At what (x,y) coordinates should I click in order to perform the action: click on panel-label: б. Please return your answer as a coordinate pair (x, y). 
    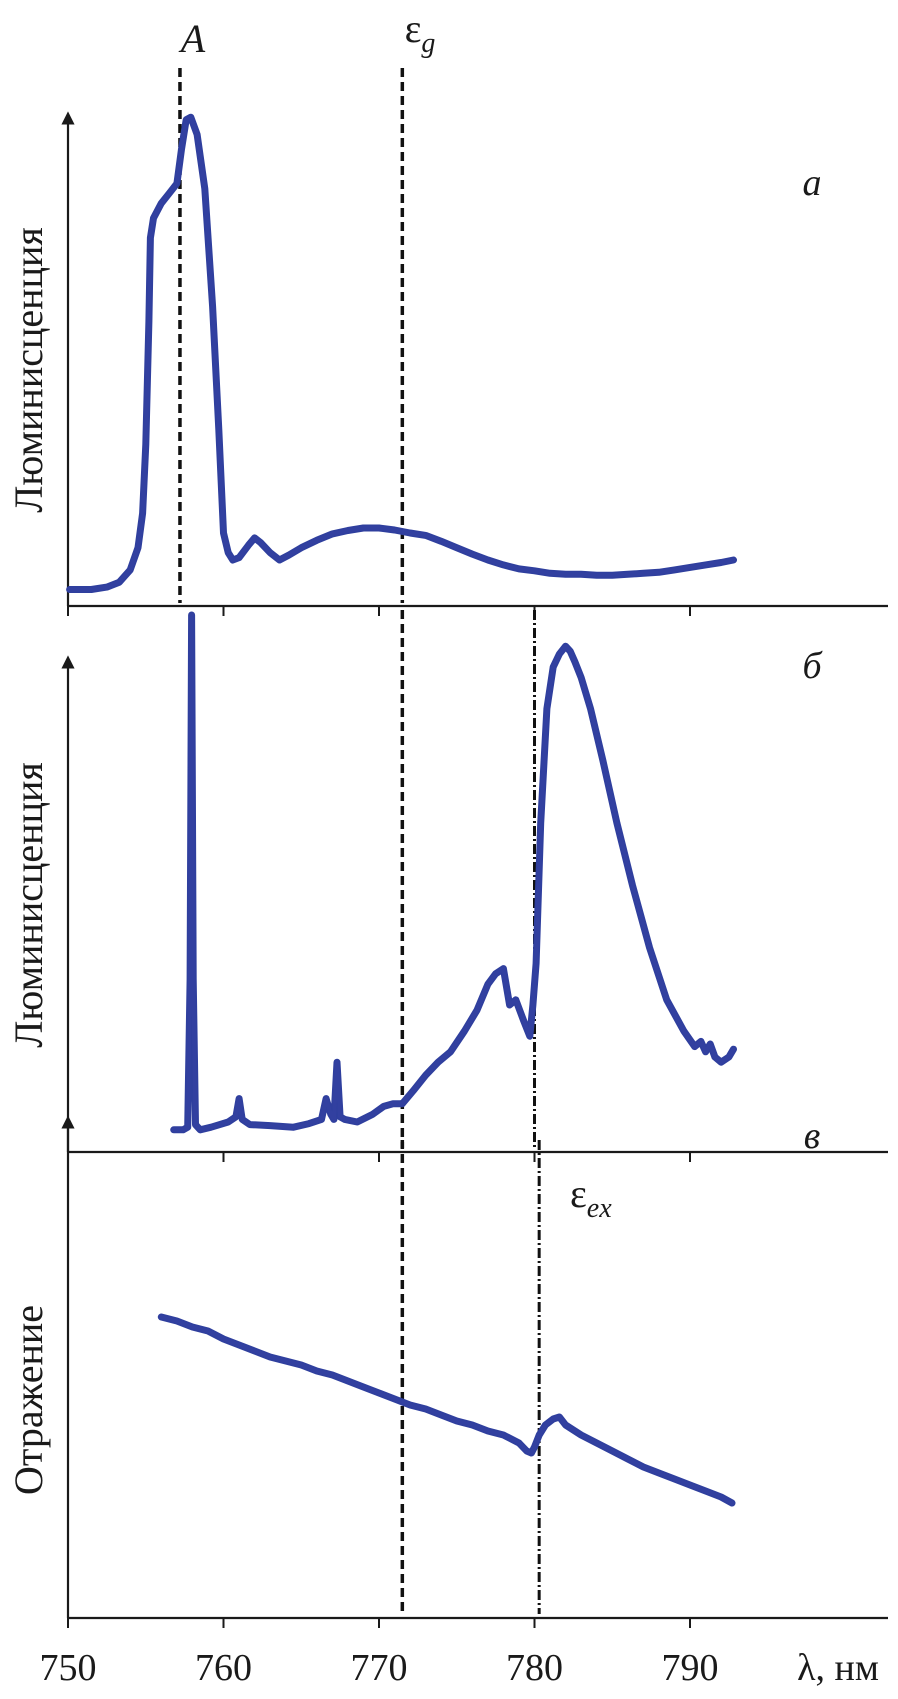
    Looking at the image, I should click on (812, 666).